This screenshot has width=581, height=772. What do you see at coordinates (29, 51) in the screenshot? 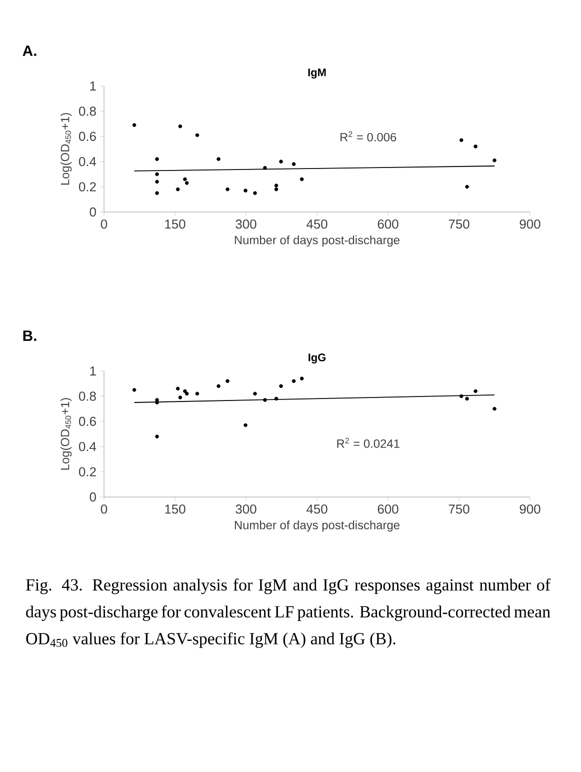
I see `chart-title: A.` at bounding box center [29, 51].